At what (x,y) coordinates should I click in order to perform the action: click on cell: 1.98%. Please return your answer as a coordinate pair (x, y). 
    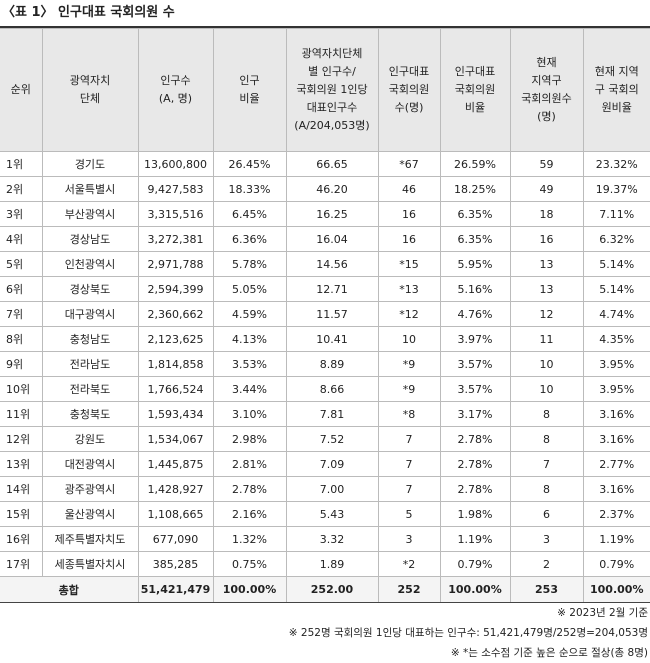
    Looking at the image, I should click on (475, 514).